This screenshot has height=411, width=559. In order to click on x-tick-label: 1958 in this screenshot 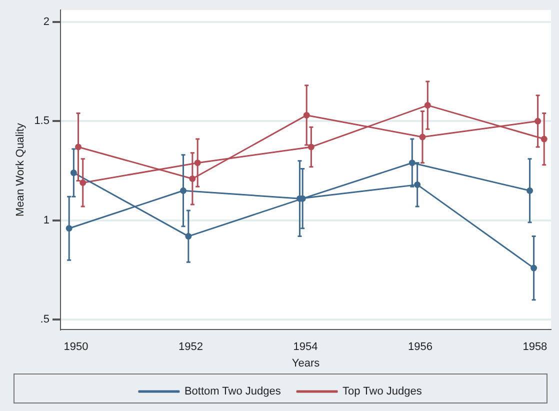, I will do `click(535, 347)`.